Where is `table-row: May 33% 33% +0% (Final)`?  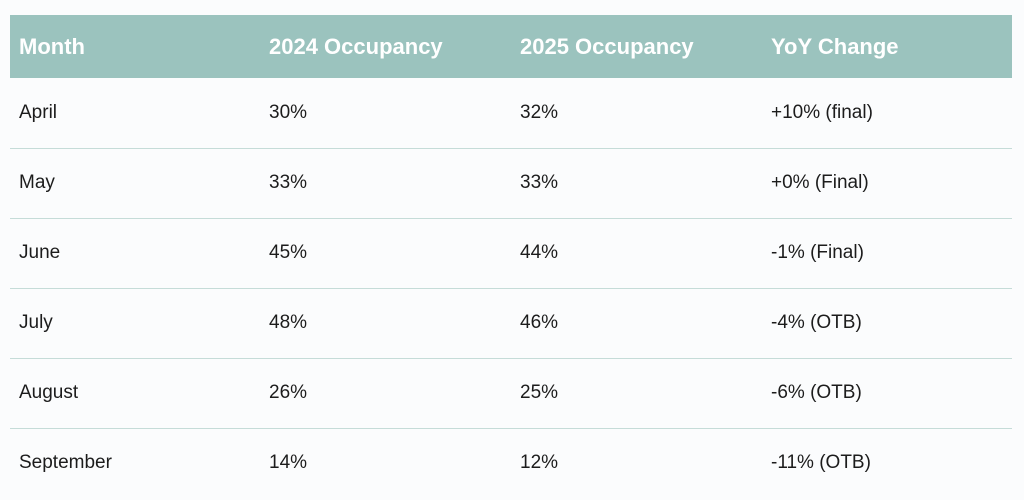 table-row: May 33% 33% +0% (Final) is located at coordinates (511, 183).